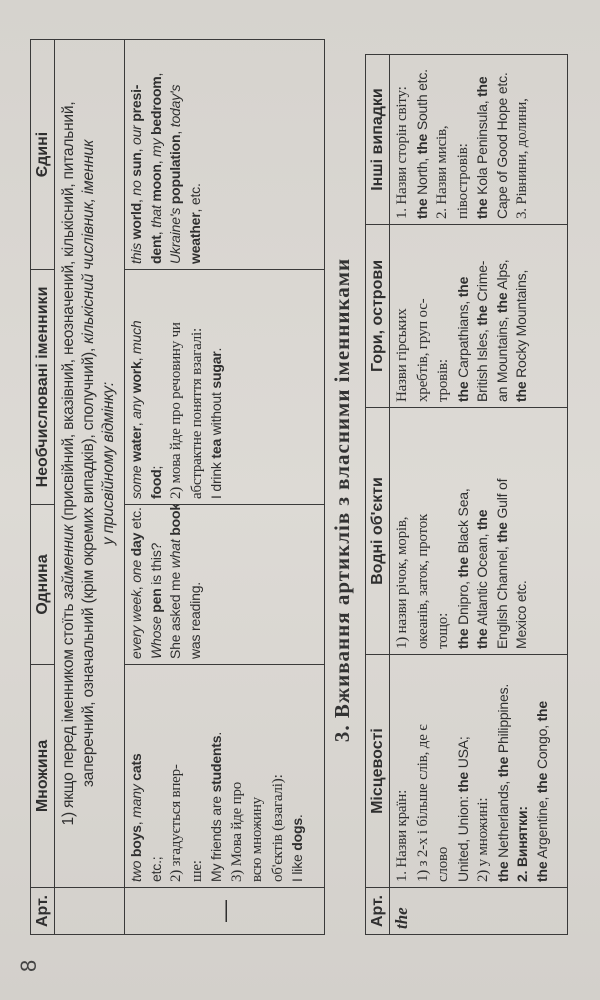 This screenshot has height=1000, width=600. What do you see at coordinates (443, 864) in the screenshot?
I see `text-segment: слово` at bounding box center [443, 864].